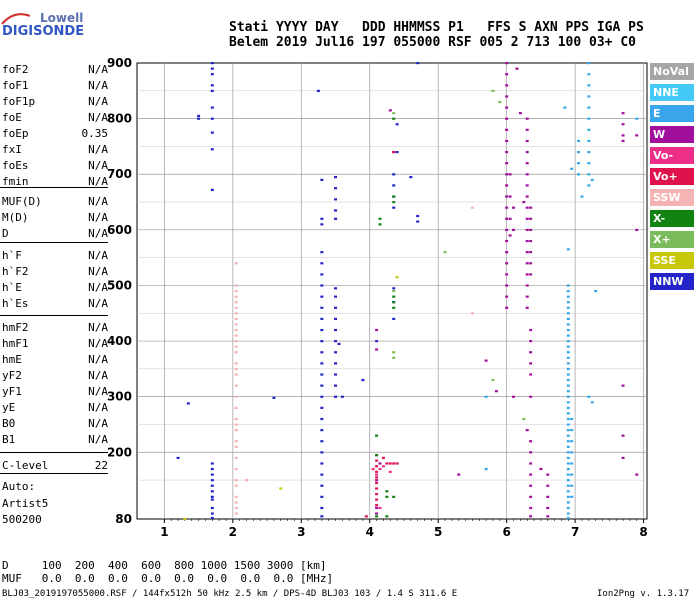 The image size is (700, 600). What do you see at coordinates (119, 174) in the screenshot?
I see `y-tick-label: 700` at bounding box center [119, 174].